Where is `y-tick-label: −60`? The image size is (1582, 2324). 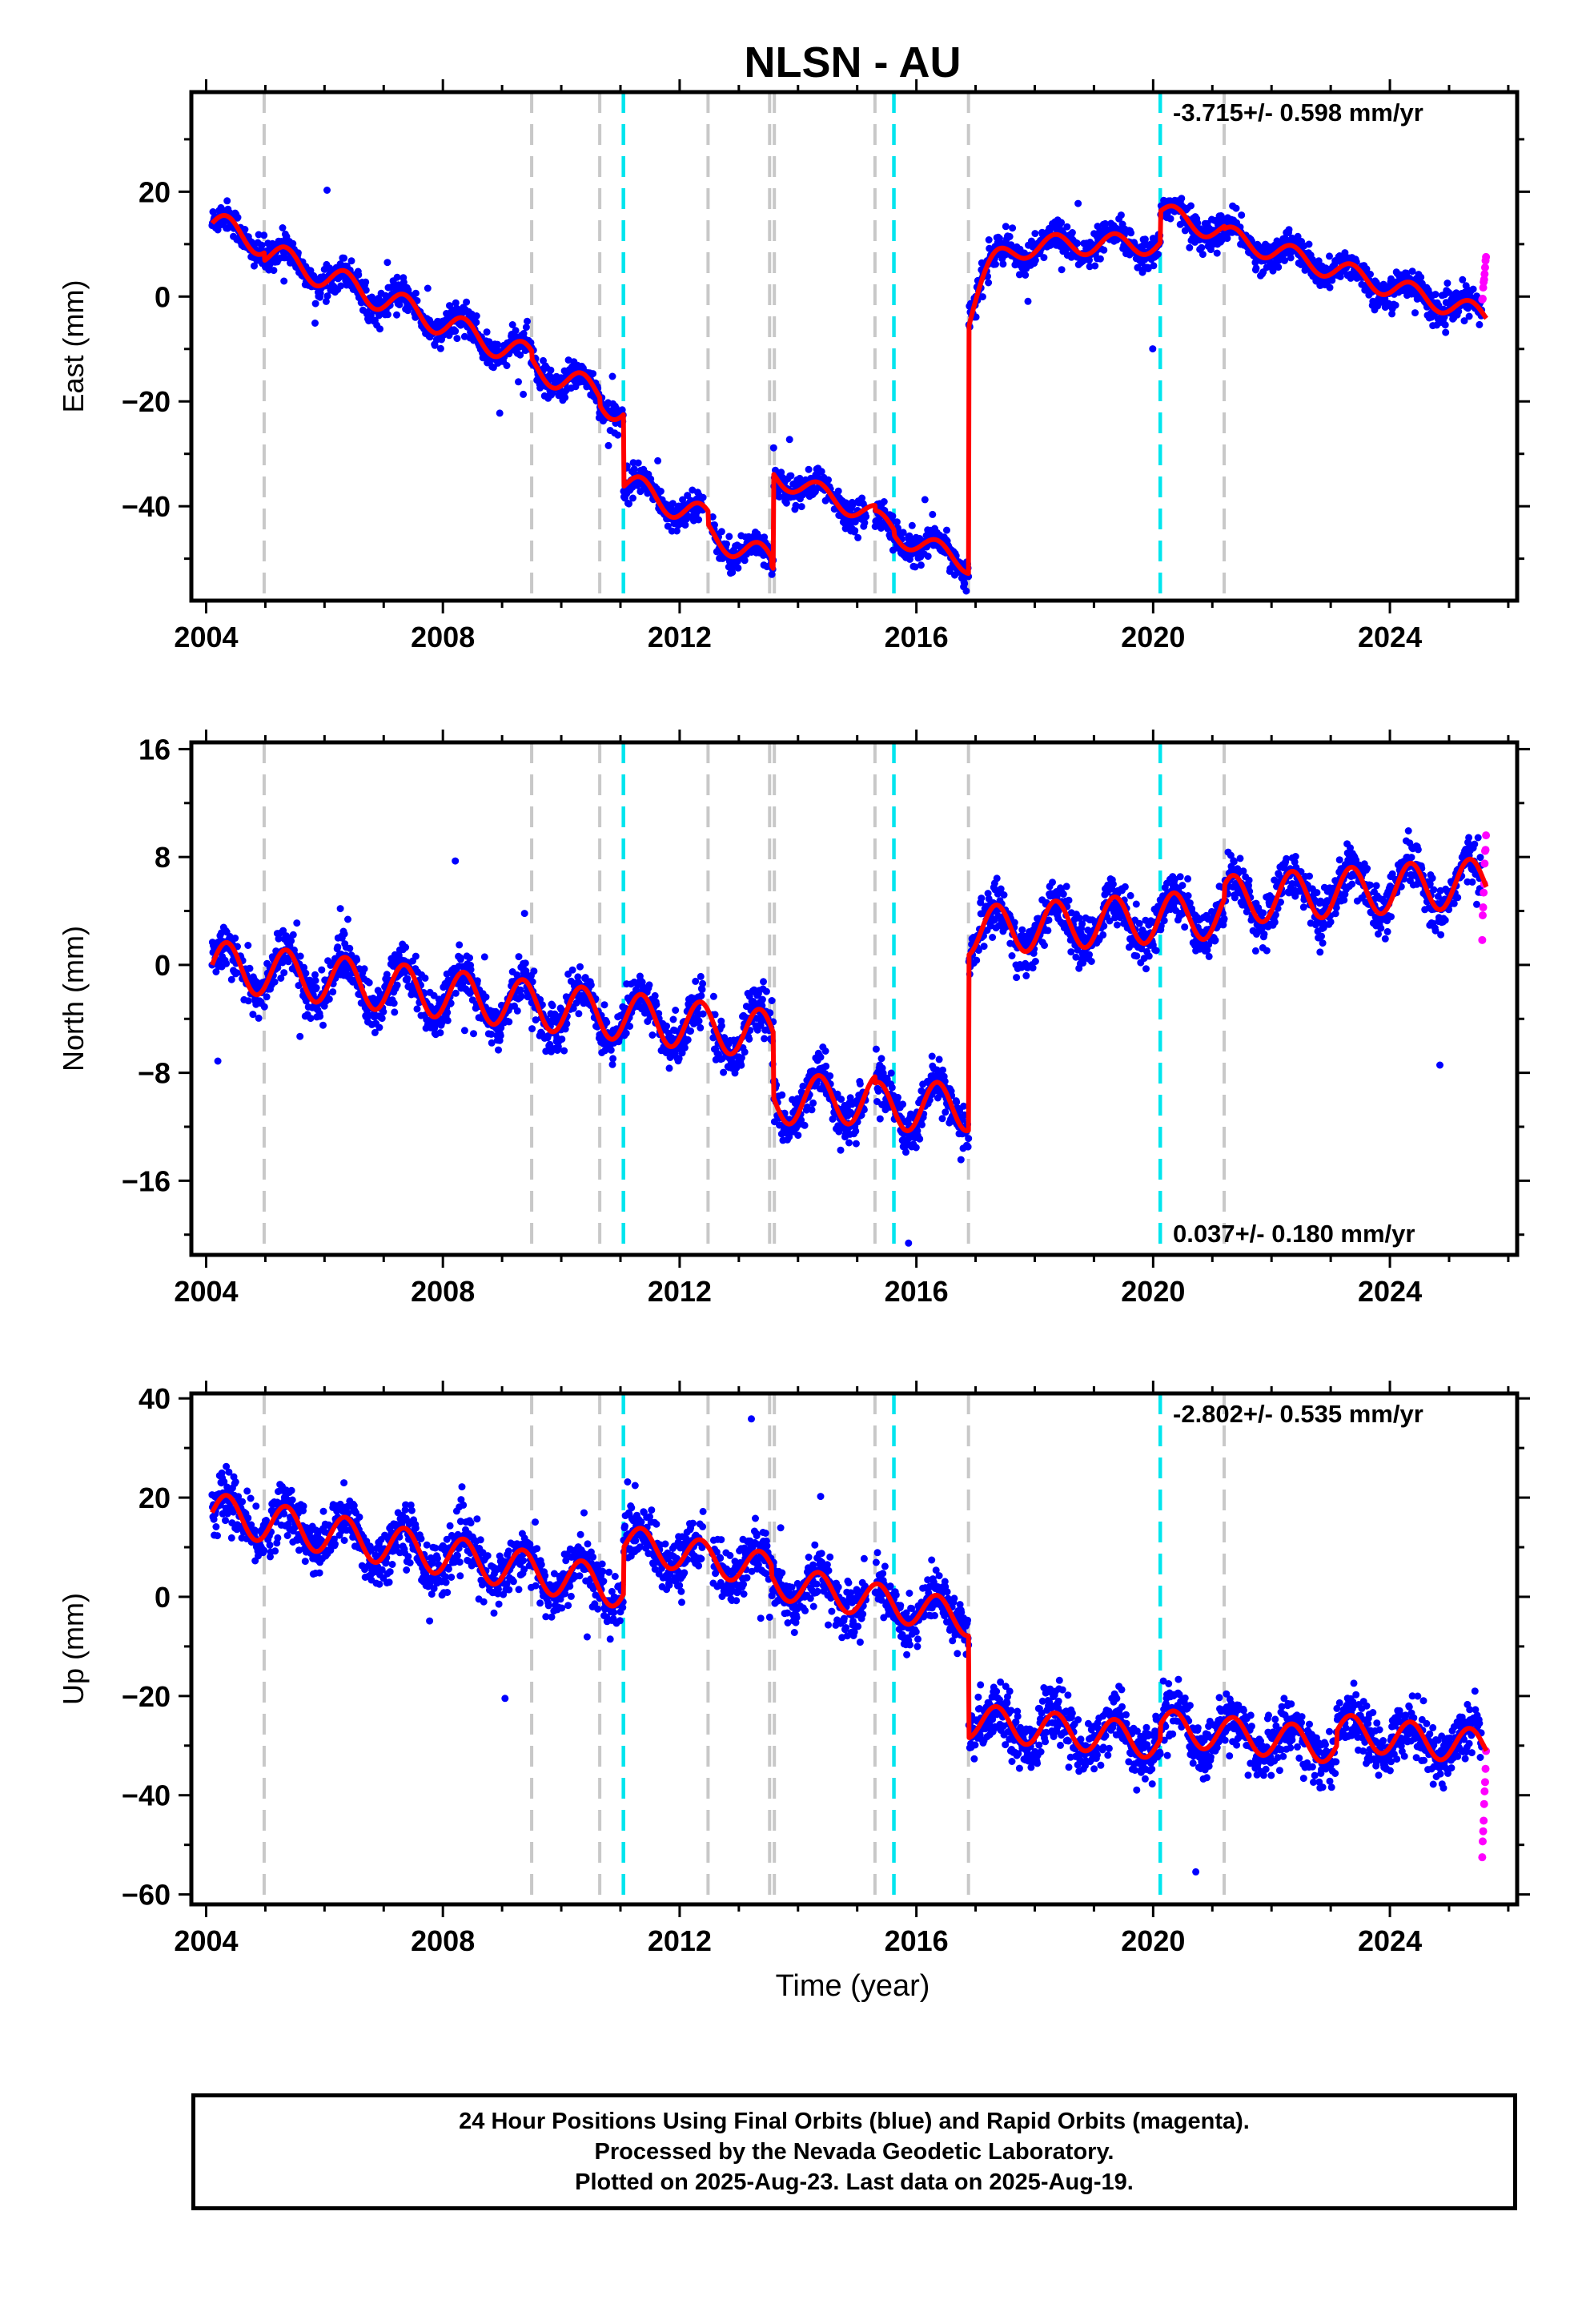
y-tick-label: −60 is located at coordinates (146, 1895).